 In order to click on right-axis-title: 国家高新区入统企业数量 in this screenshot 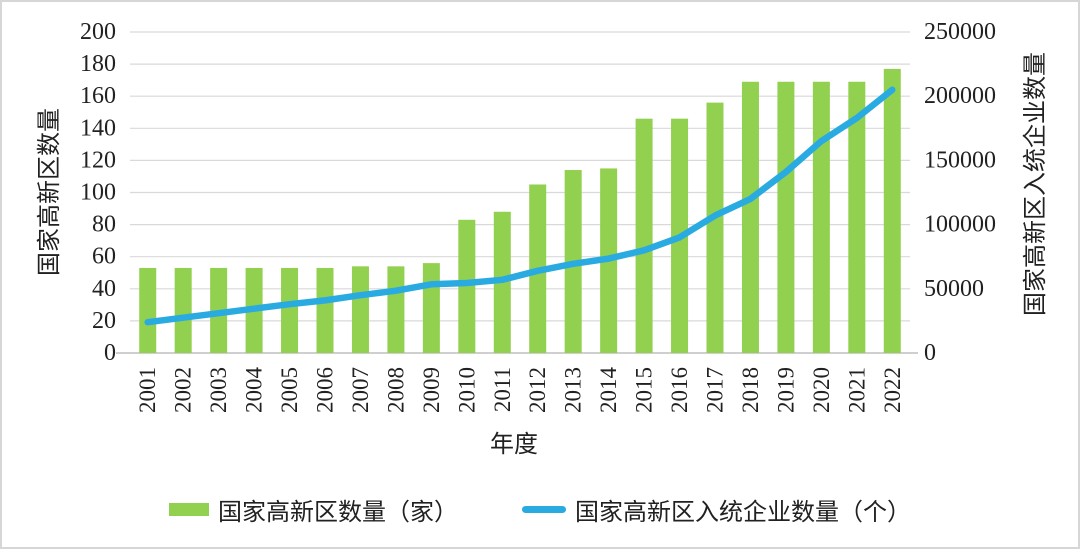, I will do `click(1035, 184)`.